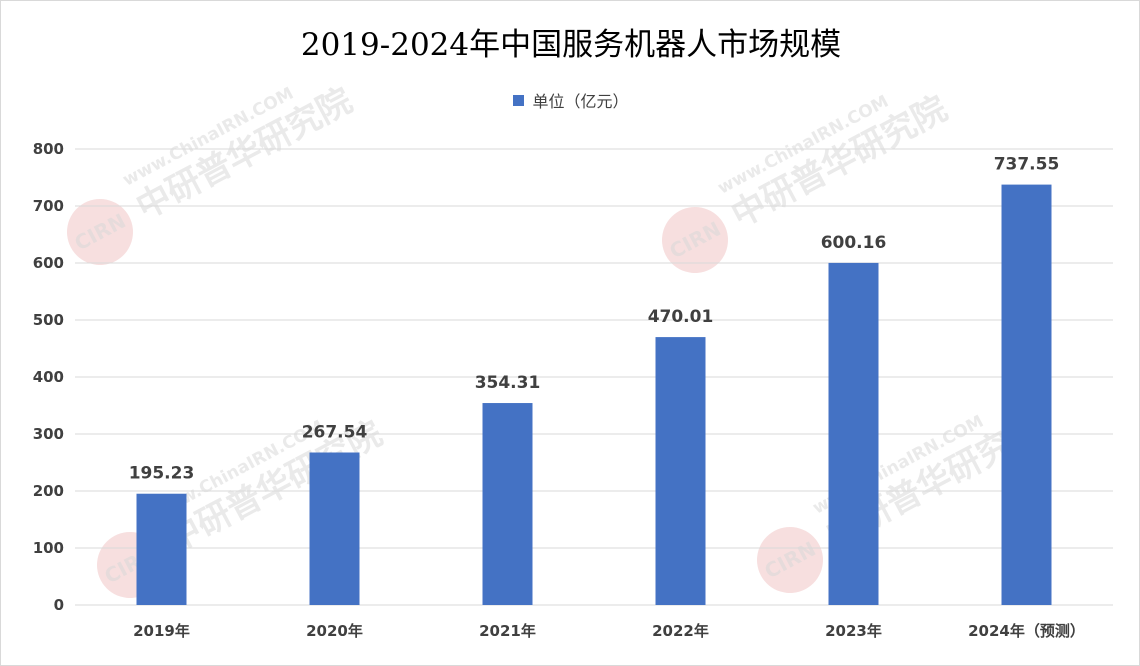  Describe the element at coordinates (508, 383) in the screenshot. I see `data-label: 354.31` at that location.